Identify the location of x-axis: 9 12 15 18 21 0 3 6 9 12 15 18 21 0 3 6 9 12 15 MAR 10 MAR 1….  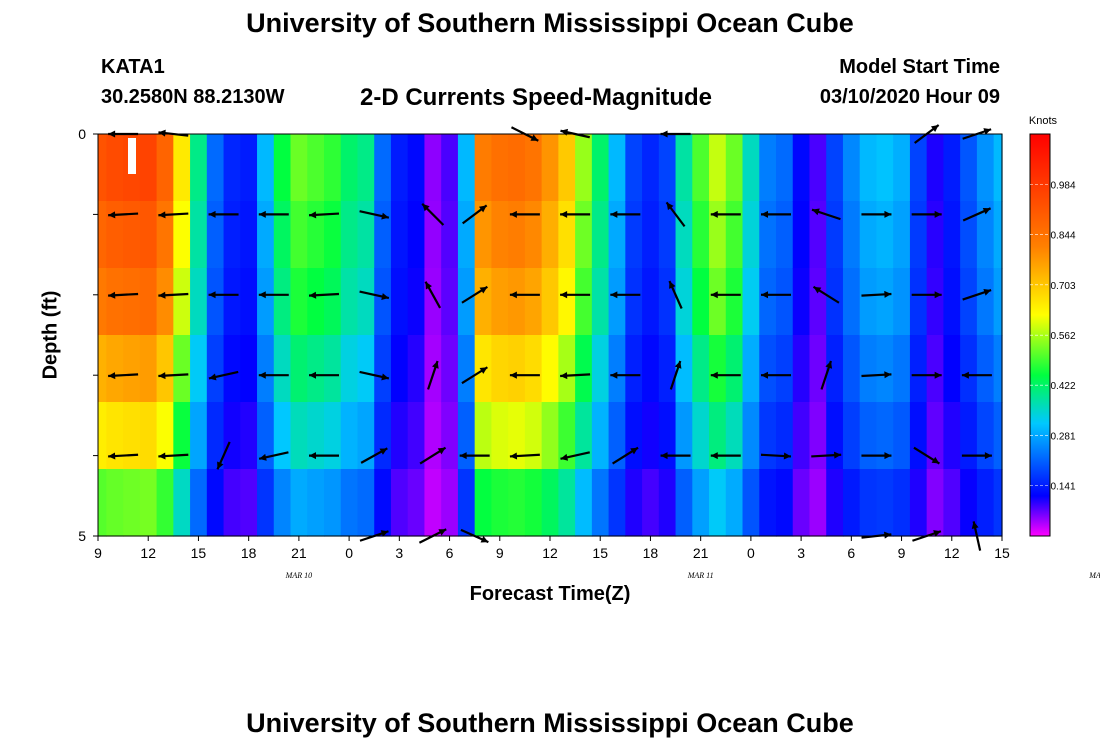
(597, 558).